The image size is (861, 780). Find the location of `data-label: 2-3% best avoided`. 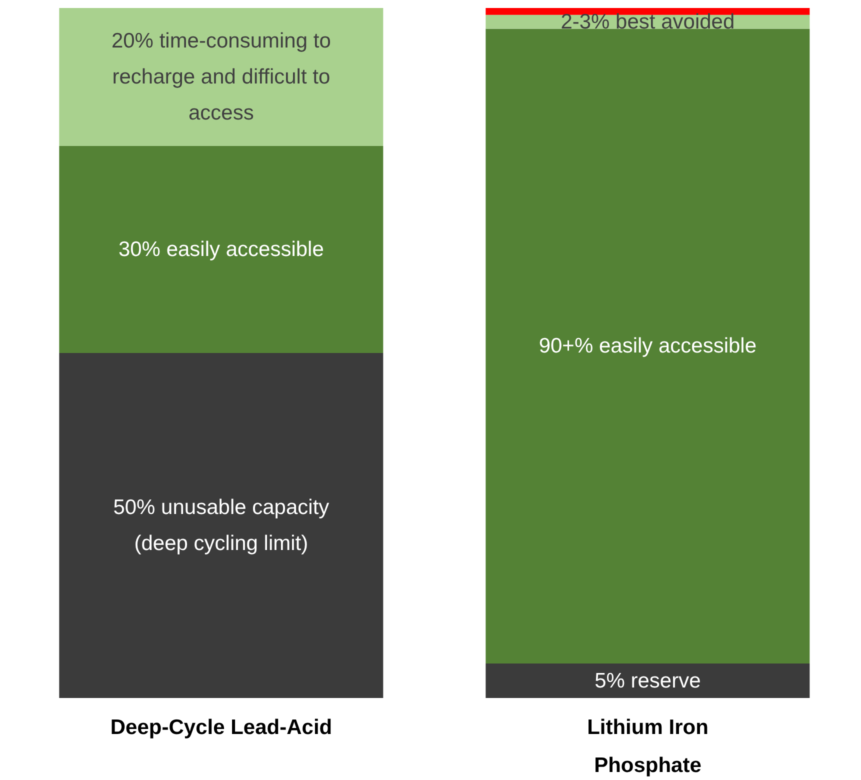

data-label: 2-3% best avoided is located at coordinates (647, 22).